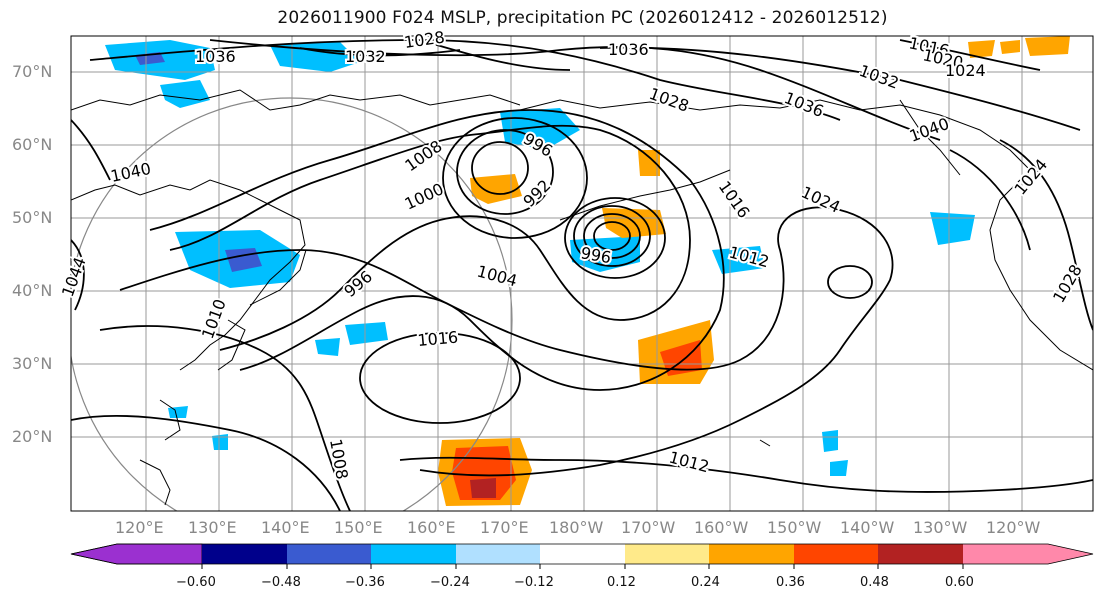  What do you see at coordinates (431, 527) in the screenshot?
I see `lon-label: 160°E` at bounding box center [431, 527].